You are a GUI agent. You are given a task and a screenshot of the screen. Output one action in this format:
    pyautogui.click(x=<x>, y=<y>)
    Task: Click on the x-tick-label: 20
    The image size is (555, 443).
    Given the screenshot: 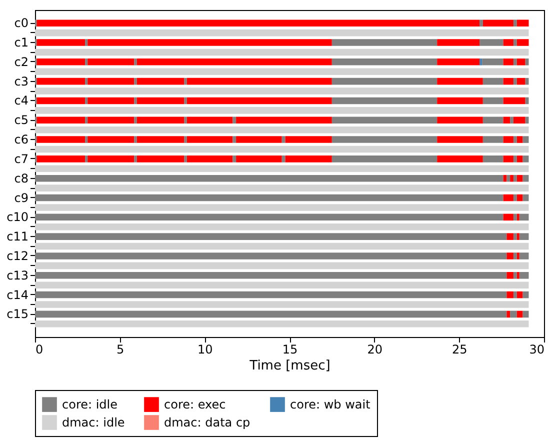 What is the action you would take?
    pyautogui.click(x=374, y=349)
    